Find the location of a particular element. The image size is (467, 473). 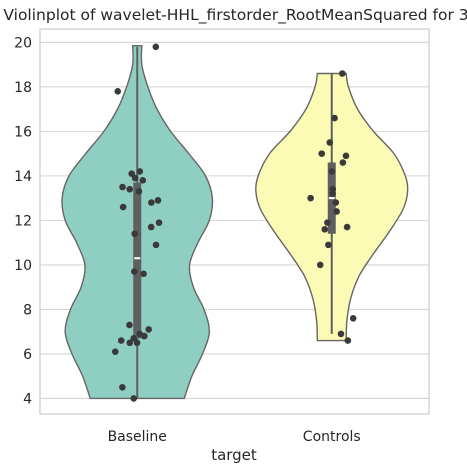

y-tick-label: 20 is located at coordinates (23, 43).